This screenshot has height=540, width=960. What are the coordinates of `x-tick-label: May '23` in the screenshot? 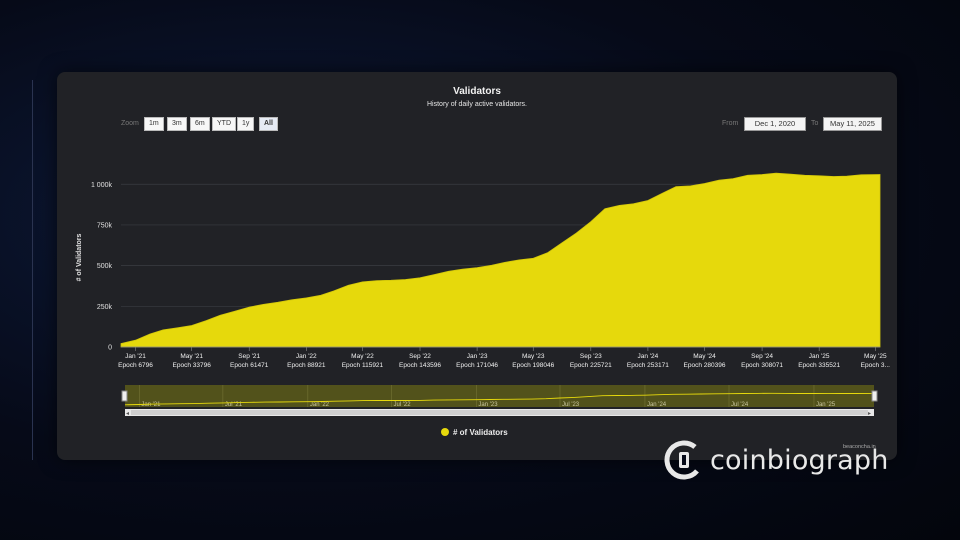 It's located at (533, 356).